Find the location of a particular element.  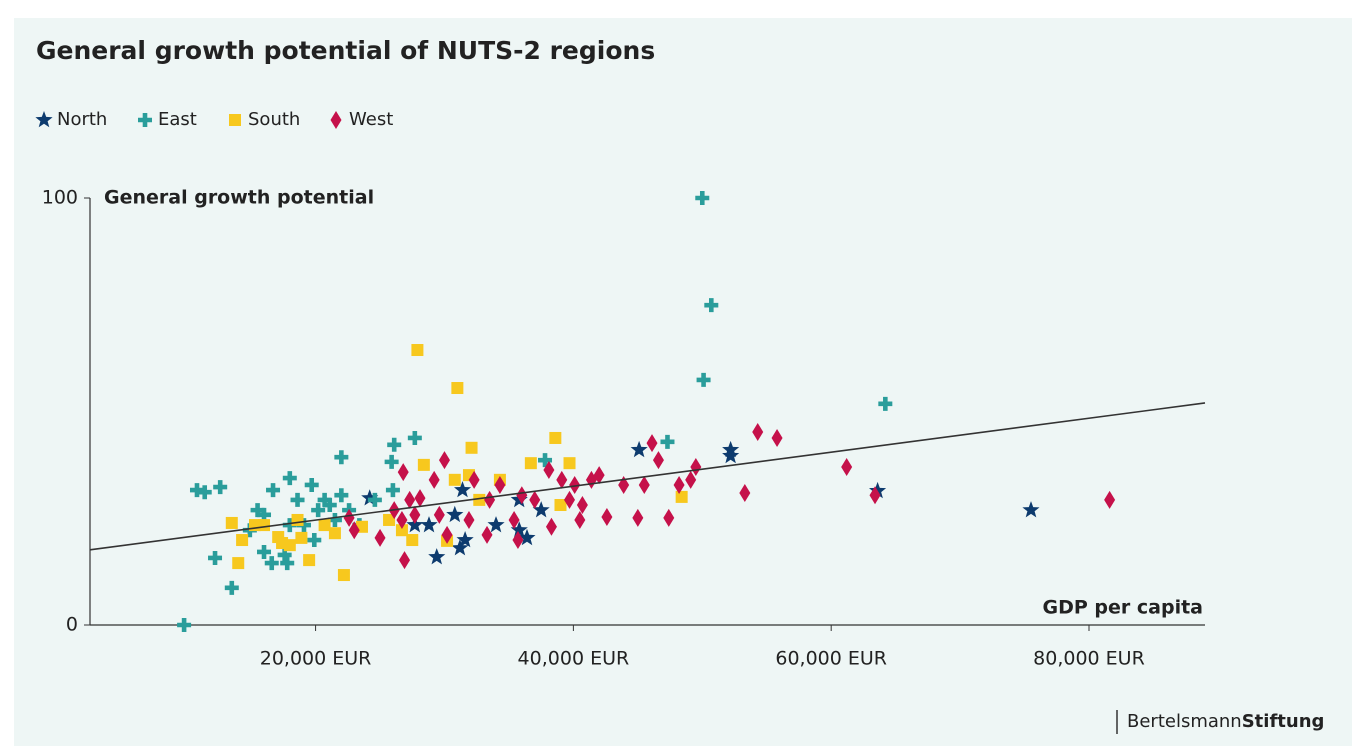

legend-label: South is located at coordinates (274, 119).